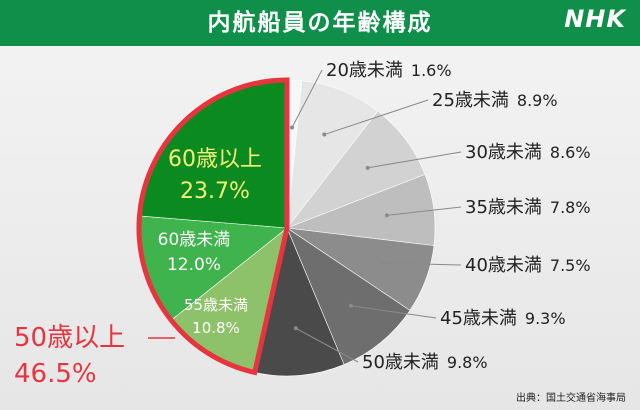  I want to click on slice-value-10: 23.7%, so click(215, 191).